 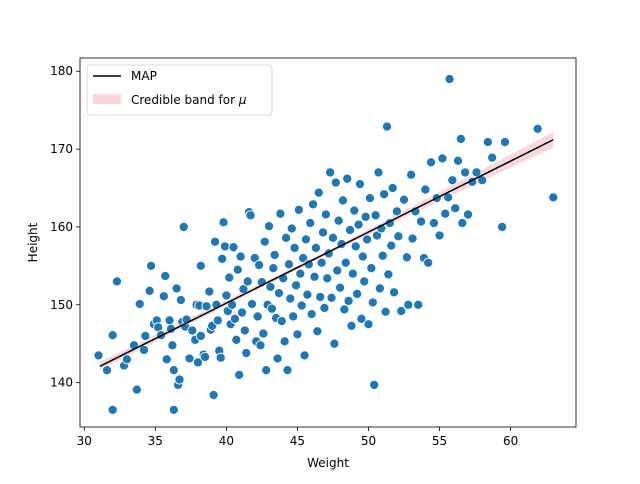 What do you see at coordinates (84, 441) in the screenshot?
I see `x-tick-label: 30` at bounding box center [84, 441].